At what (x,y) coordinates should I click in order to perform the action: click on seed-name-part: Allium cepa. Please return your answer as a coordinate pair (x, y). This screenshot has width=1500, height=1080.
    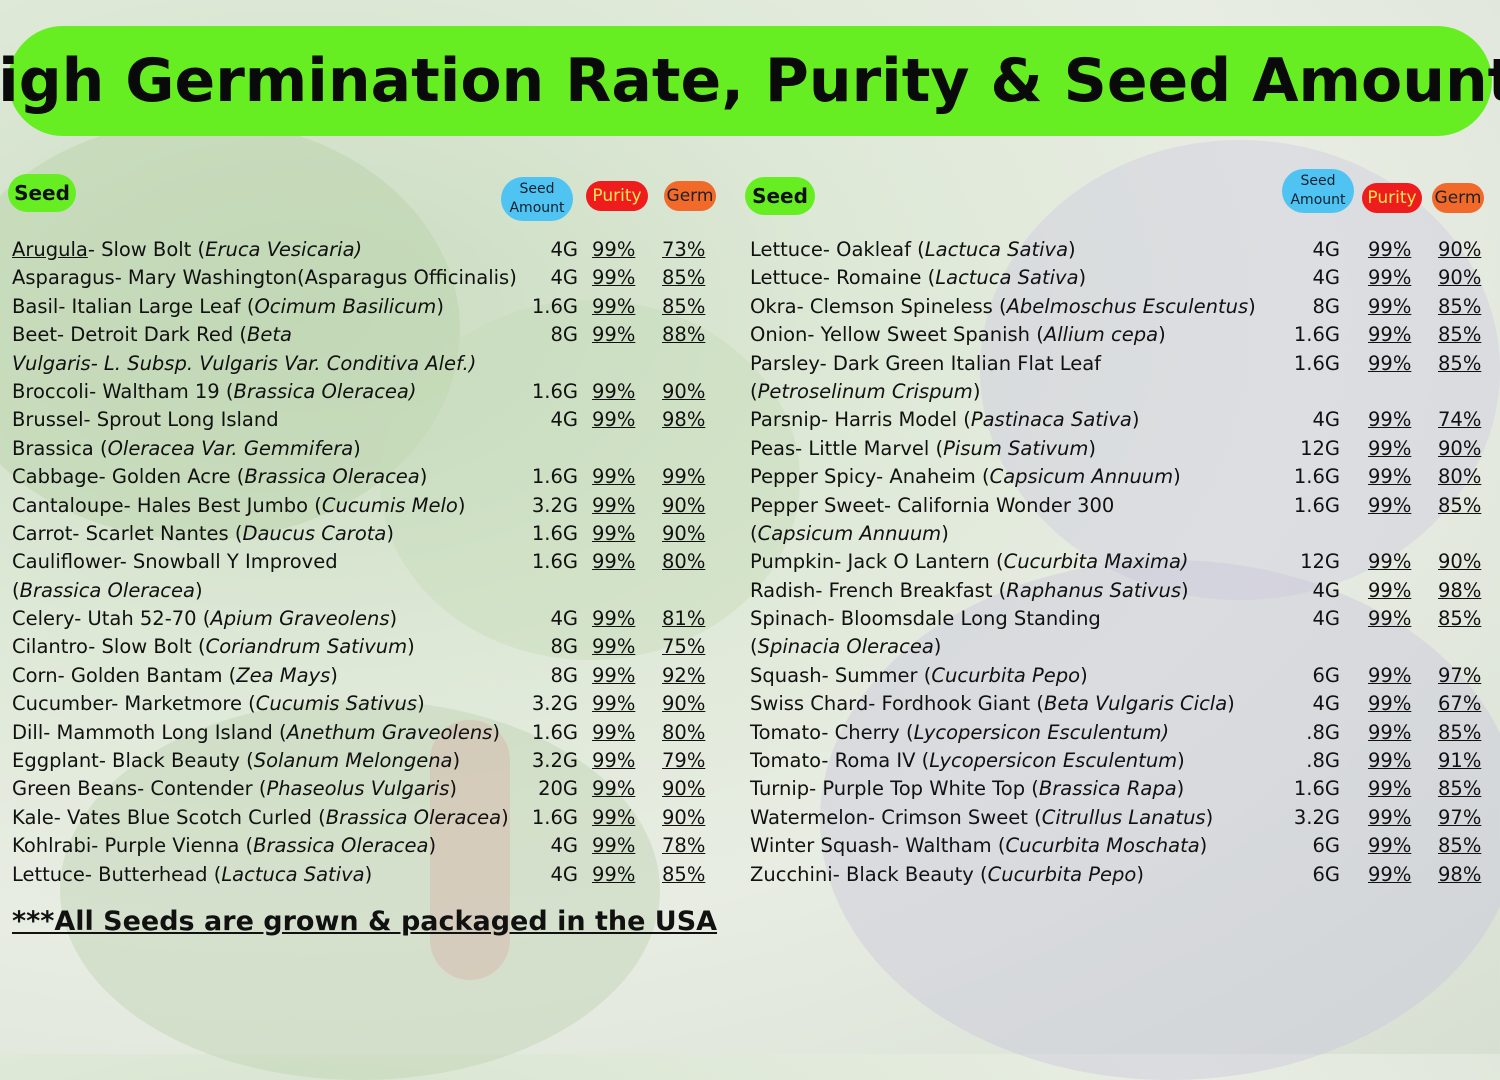
    Looking at the image, I should click on (1101, 335).